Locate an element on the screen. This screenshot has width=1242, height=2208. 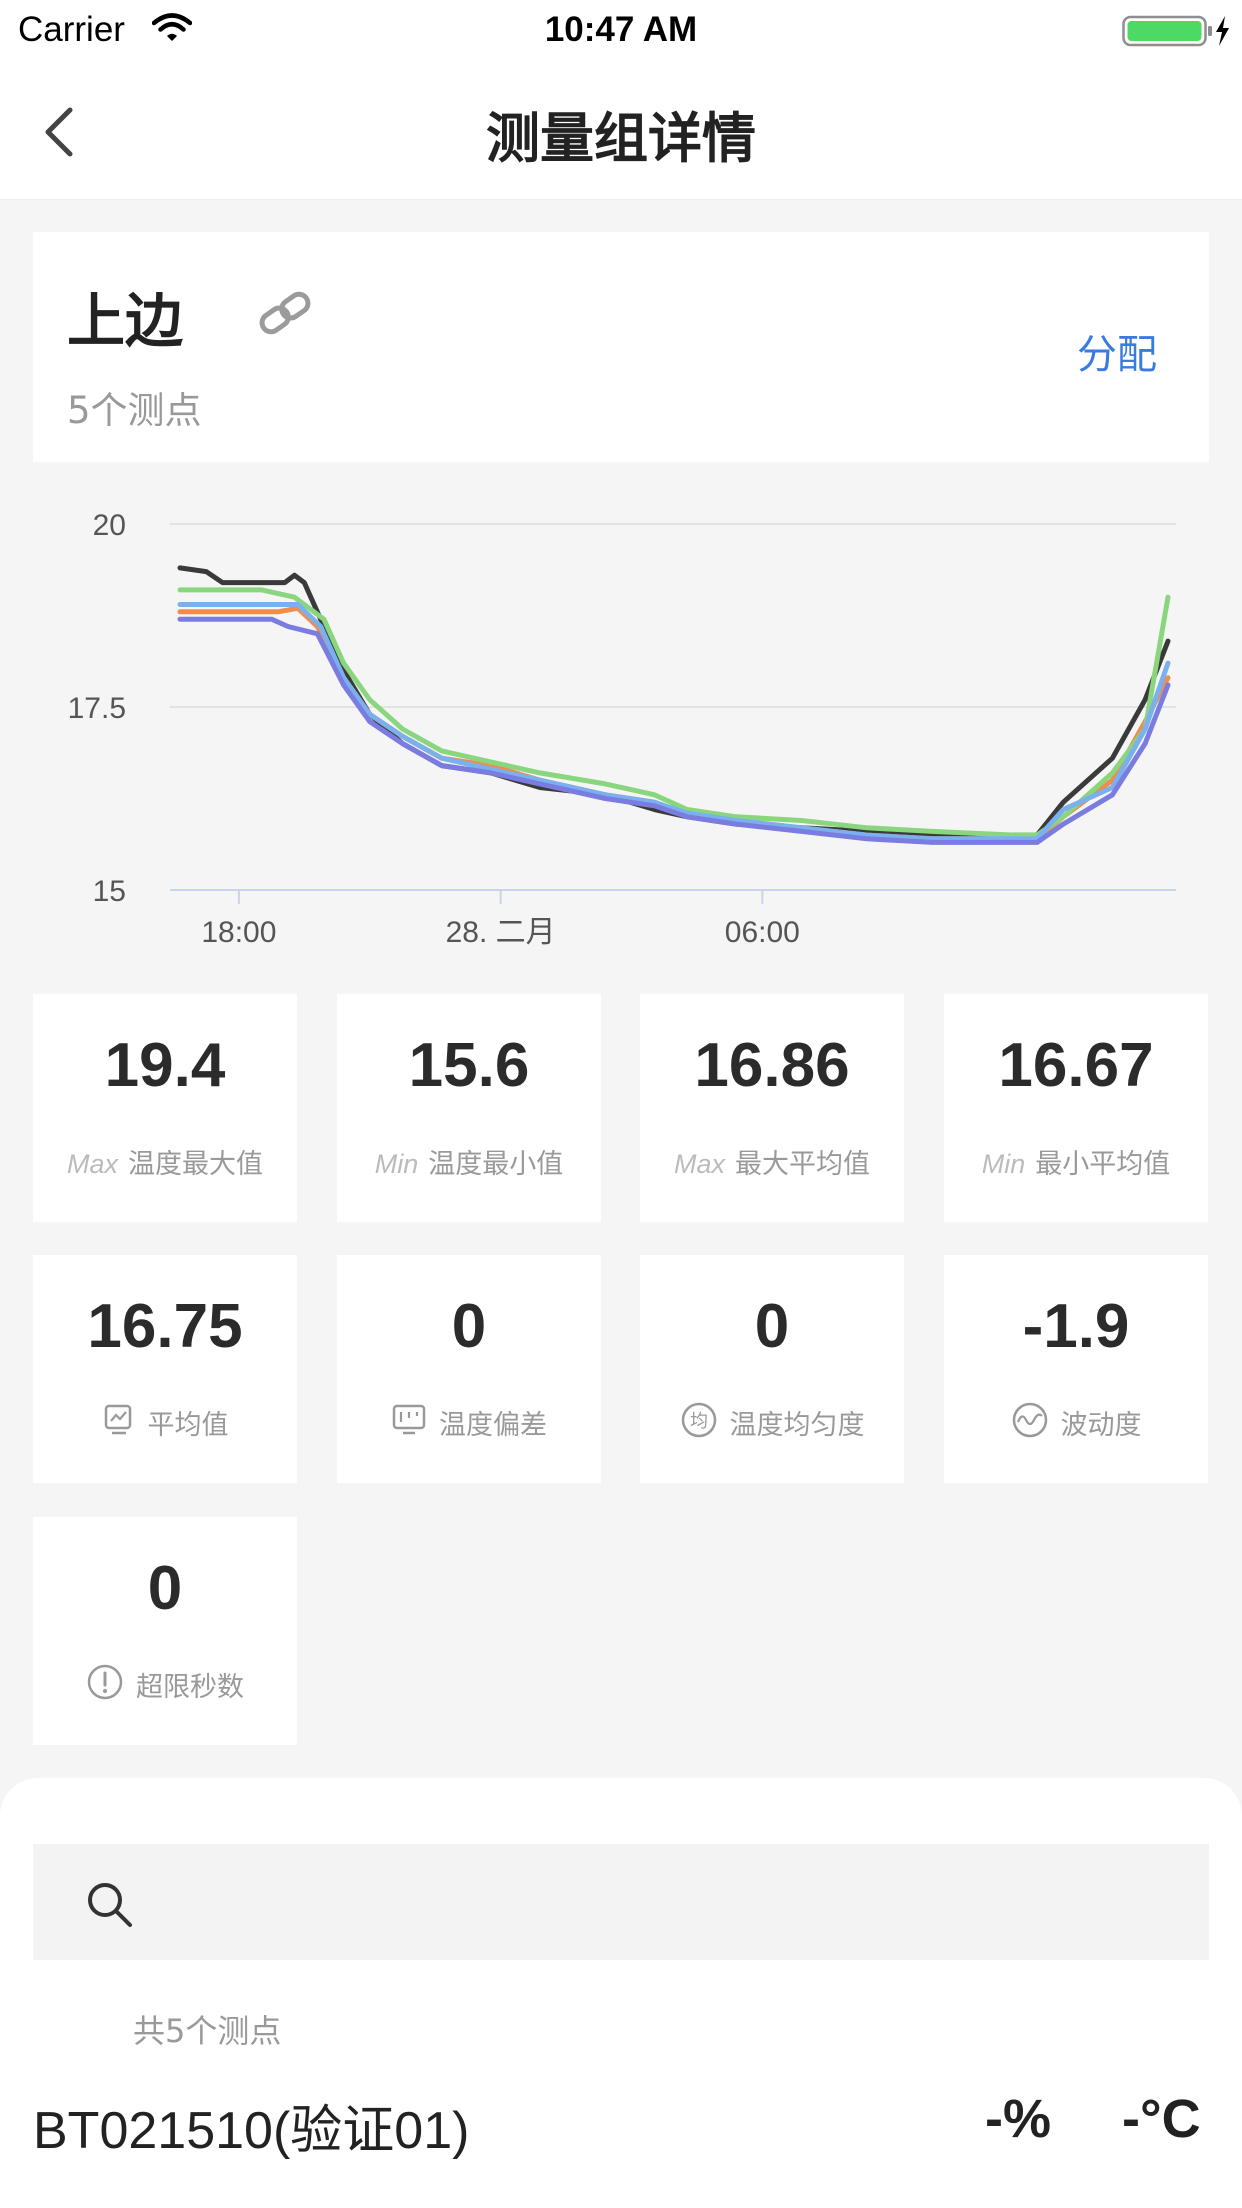
stat-label: 温度偏差 is located at coordinates (493, 1425).